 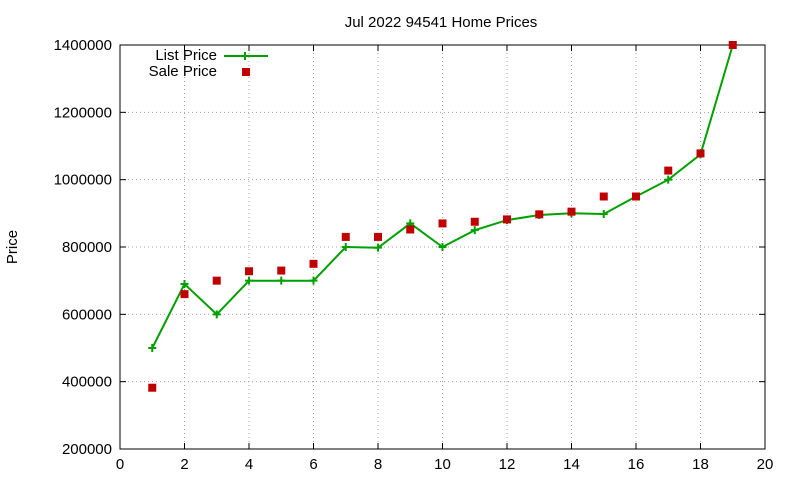 What do you see at coordinates (120, 464) in the screenshot?
I see `x-tick-label: 0` at bounding box center [120, 464].